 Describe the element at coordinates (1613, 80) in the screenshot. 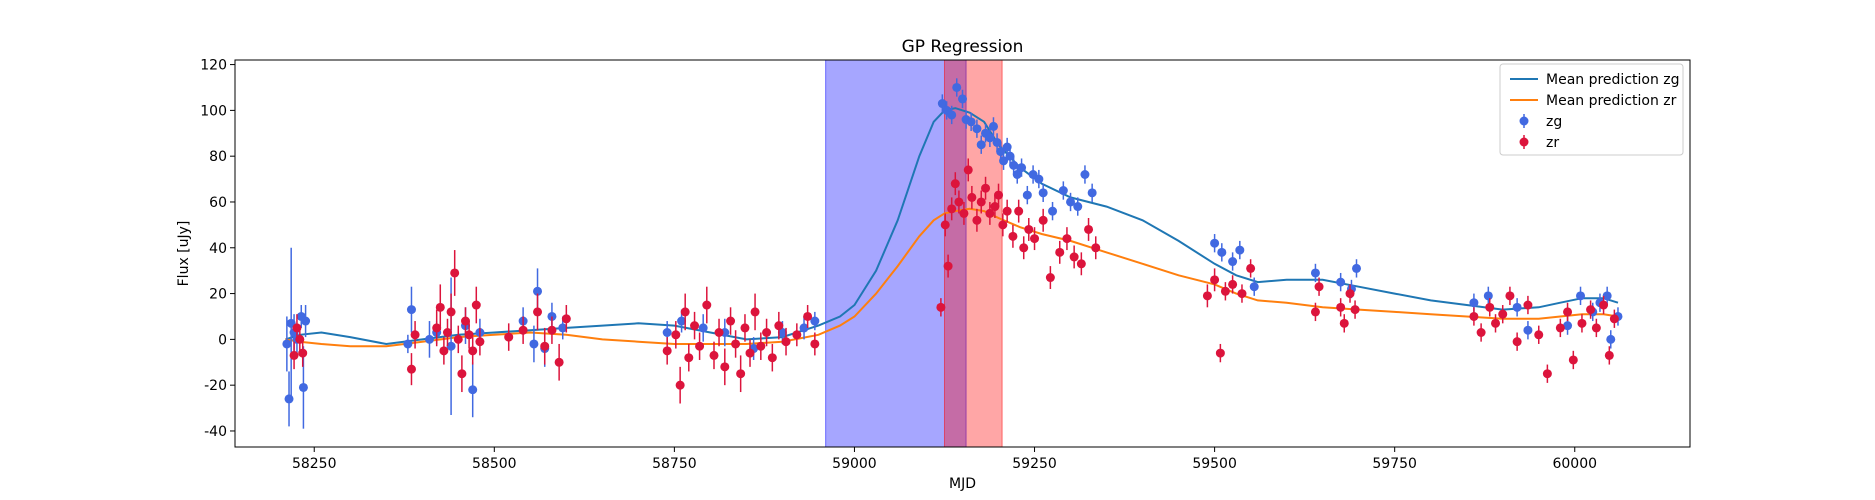

I see `legend-label-0: Mean prediction zg` at that location.